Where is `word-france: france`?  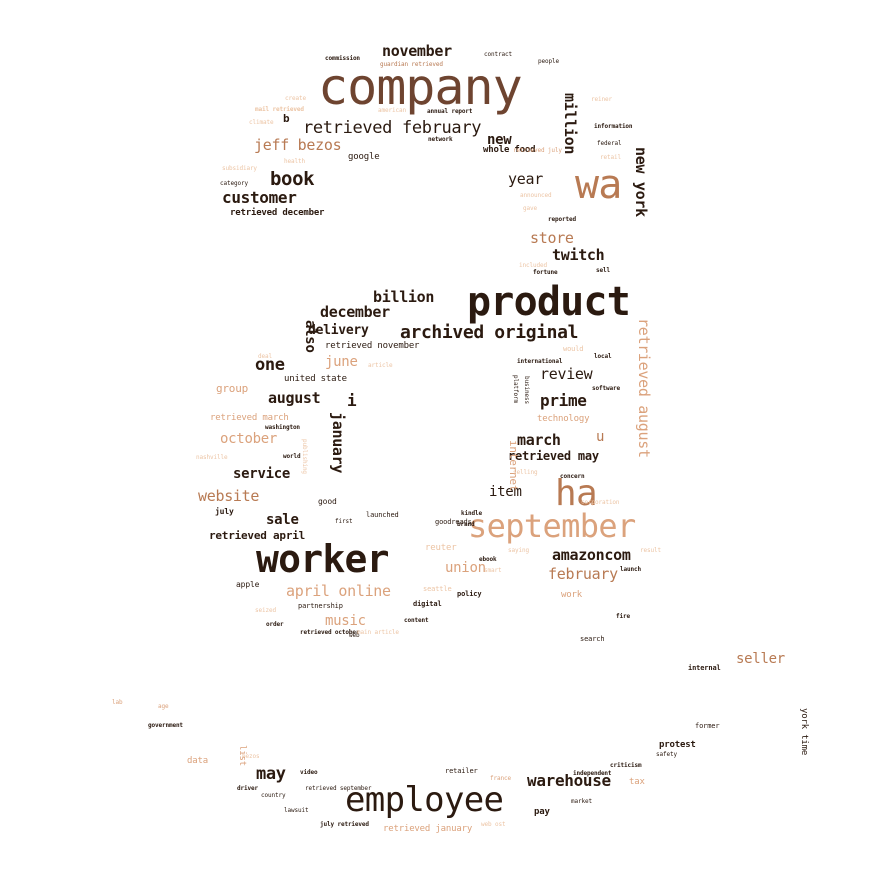
word-france: france is located at coordinates (500, 778).